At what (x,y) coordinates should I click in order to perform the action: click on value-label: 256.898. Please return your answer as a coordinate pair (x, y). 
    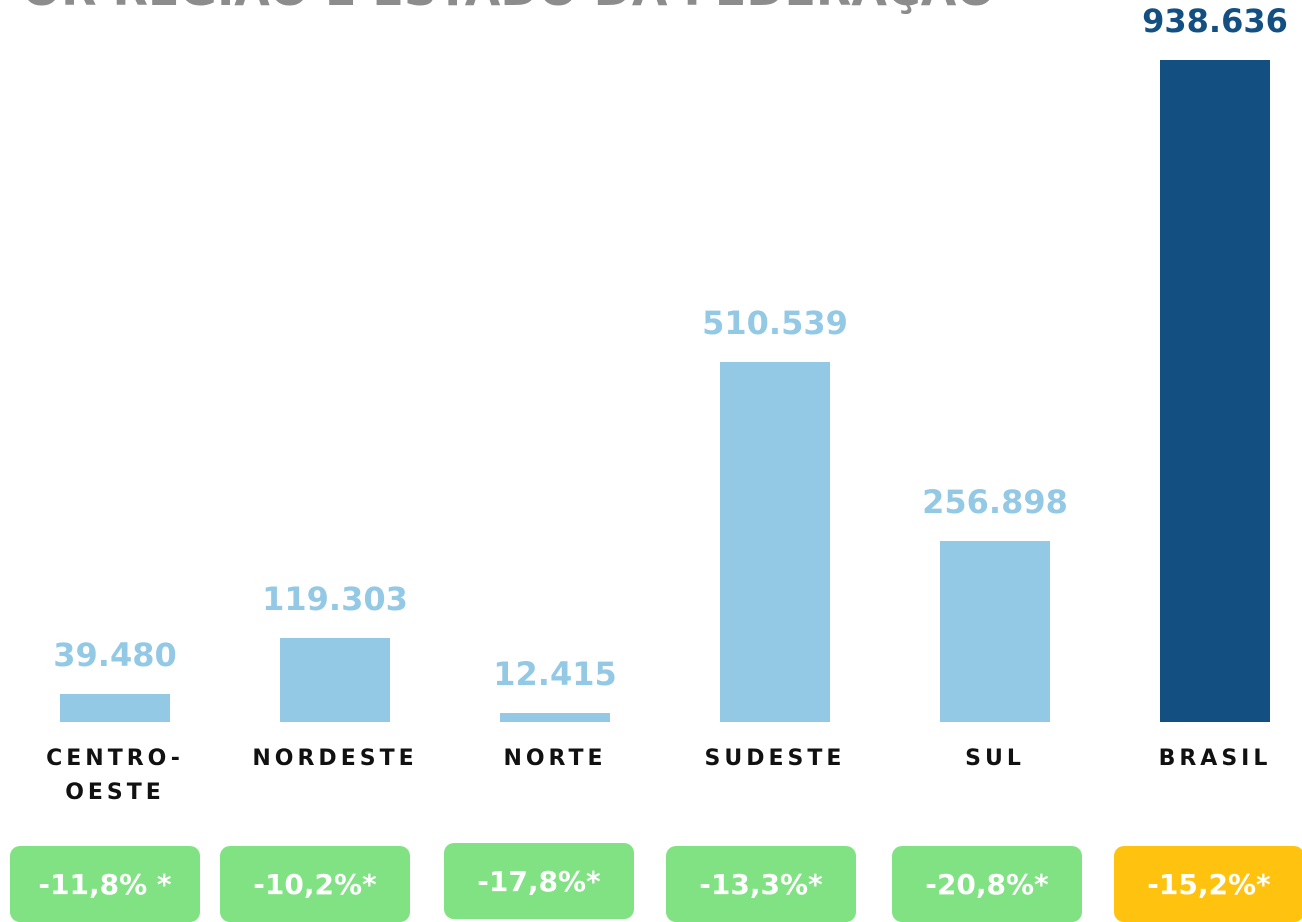
    Looking at the image, I should click on (995, 501).